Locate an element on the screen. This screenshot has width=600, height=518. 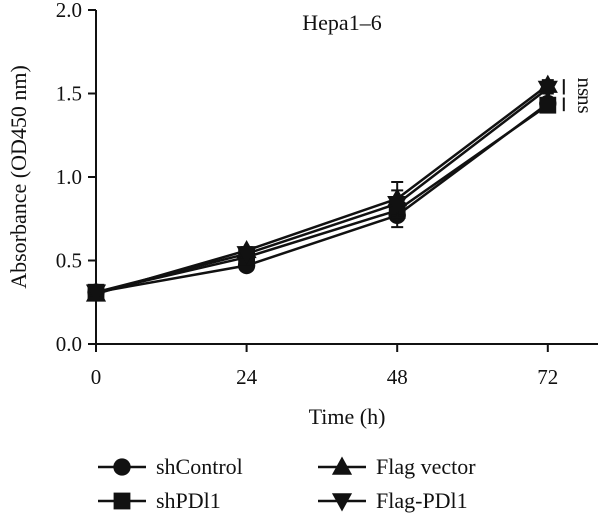
y-axis-title: Absorbance (OD450 nm) is located at coordinates (18, 177).